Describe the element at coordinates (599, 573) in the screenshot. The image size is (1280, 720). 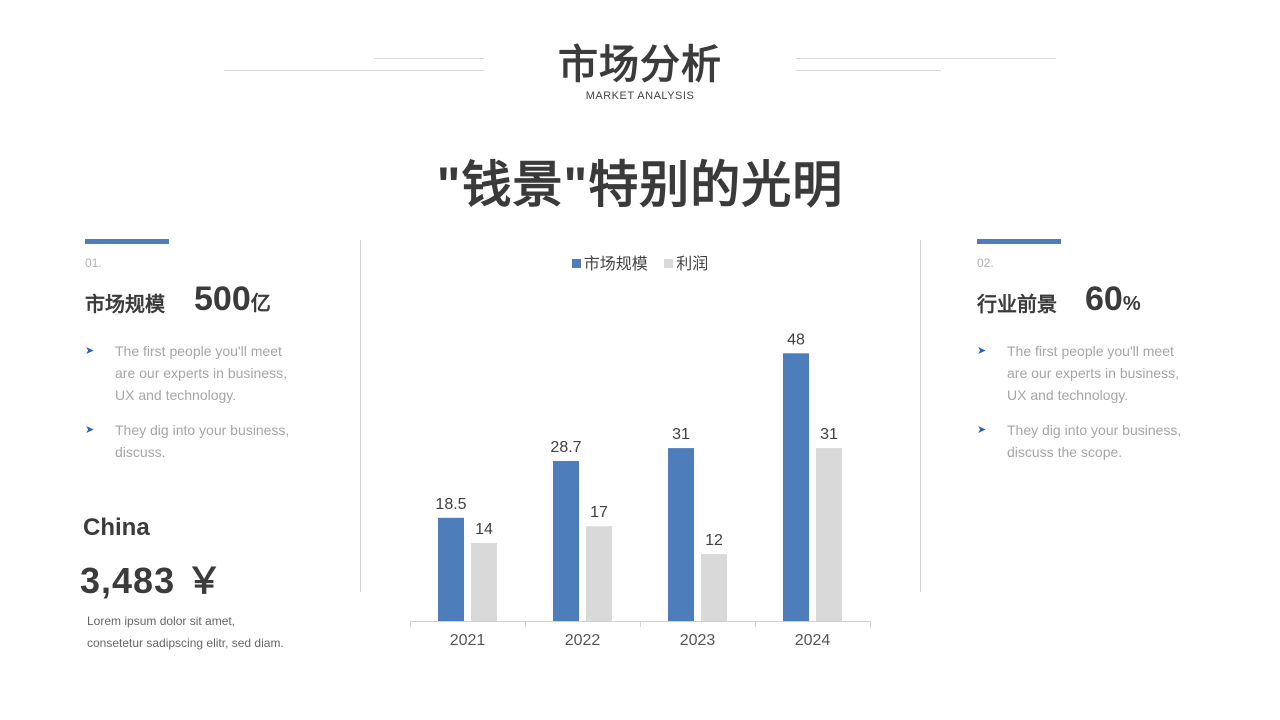
I see `bar-profit-2022` at that location.